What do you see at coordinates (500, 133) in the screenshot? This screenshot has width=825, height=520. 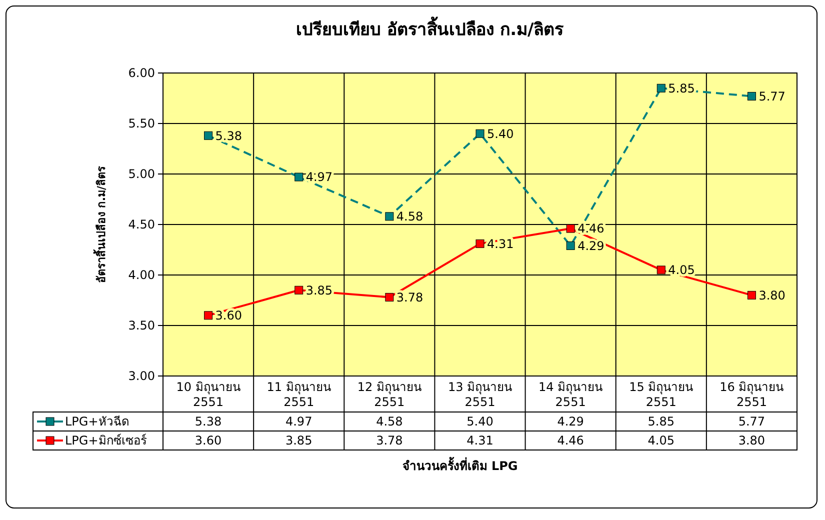 I see `text: 5.40` at bounding box center [500, 133].